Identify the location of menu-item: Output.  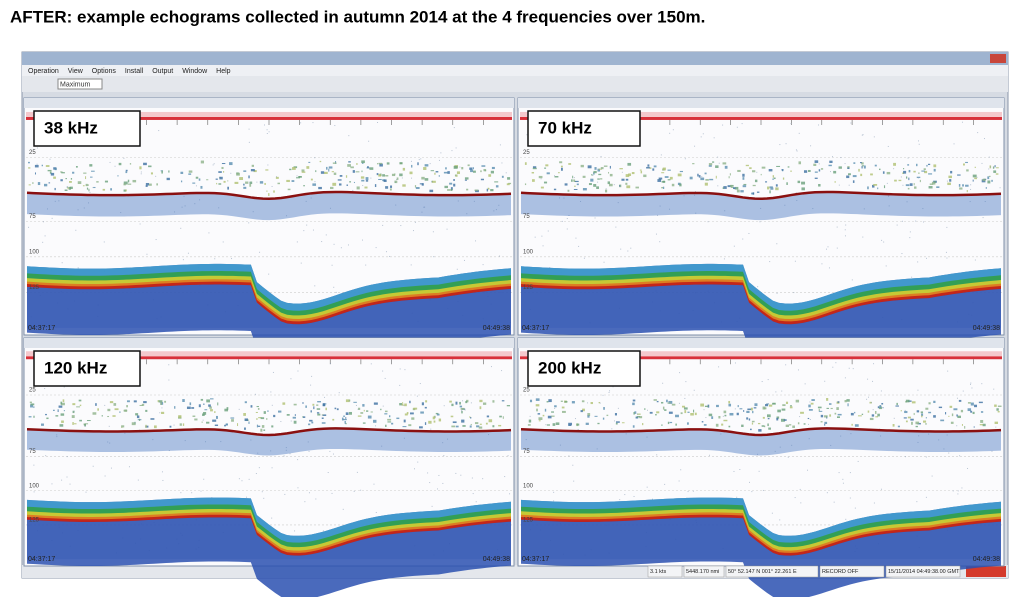
(162, 71).